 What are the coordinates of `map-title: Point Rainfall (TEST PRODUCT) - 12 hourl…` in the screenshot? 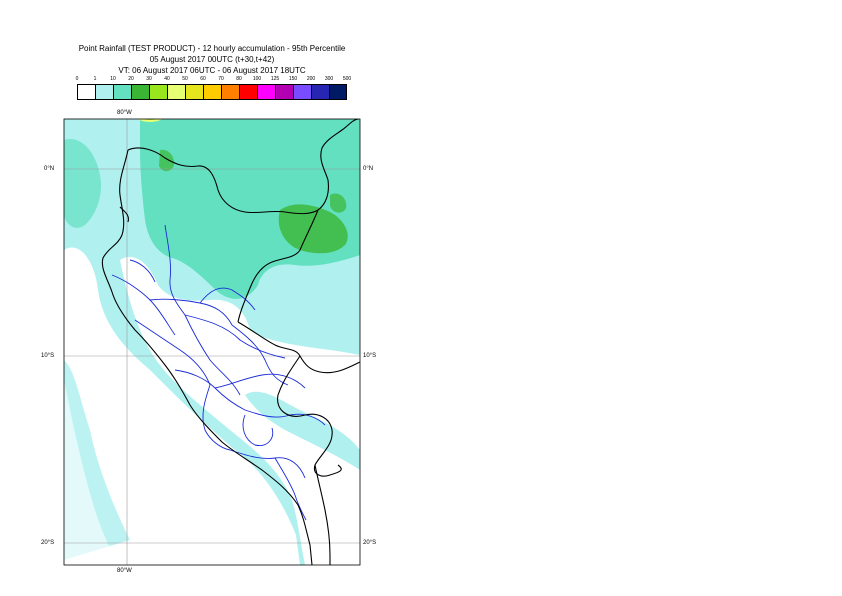 It's located at (212, 48).